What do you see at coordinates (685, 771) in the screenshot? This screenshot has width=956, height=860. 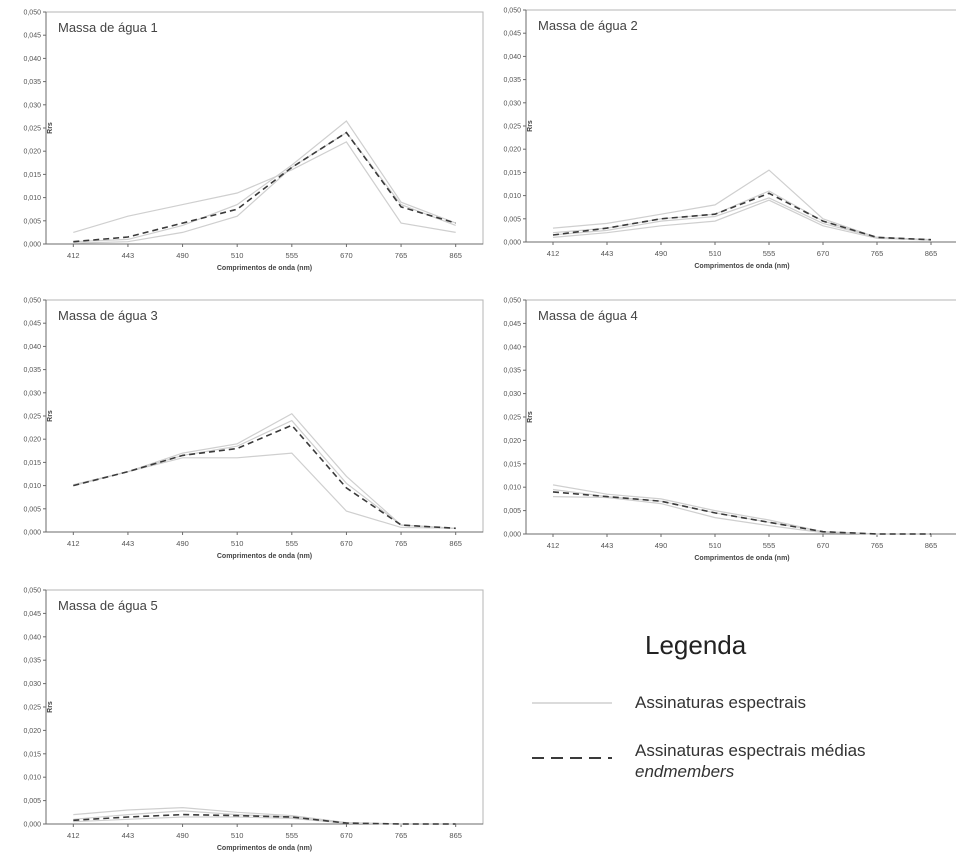 I see `legend-label-mean-em: endmembers` at bounding box center [685, 771].